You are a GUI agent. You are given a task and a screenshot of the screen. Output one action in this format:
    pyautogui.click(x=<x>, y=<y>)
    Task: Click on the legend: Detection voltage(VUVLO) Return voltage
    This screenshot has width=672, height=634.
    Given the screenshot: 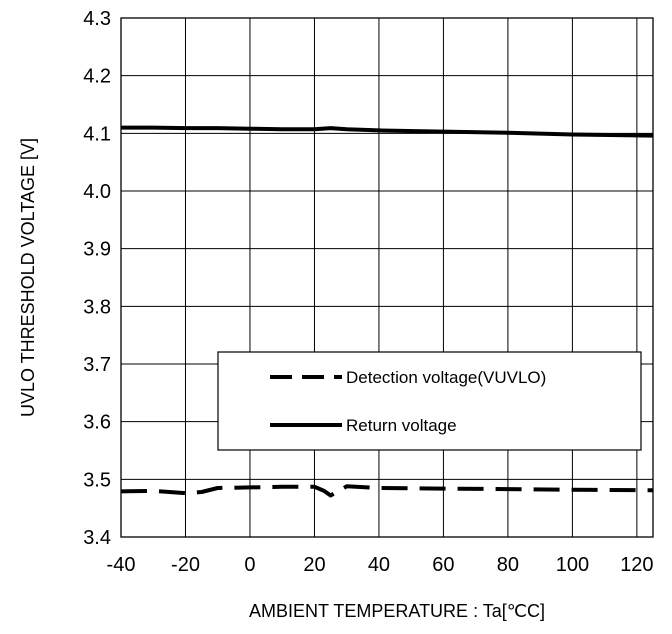 What is the action you would take?
    pyautogui.click(x=429, y=401)
    